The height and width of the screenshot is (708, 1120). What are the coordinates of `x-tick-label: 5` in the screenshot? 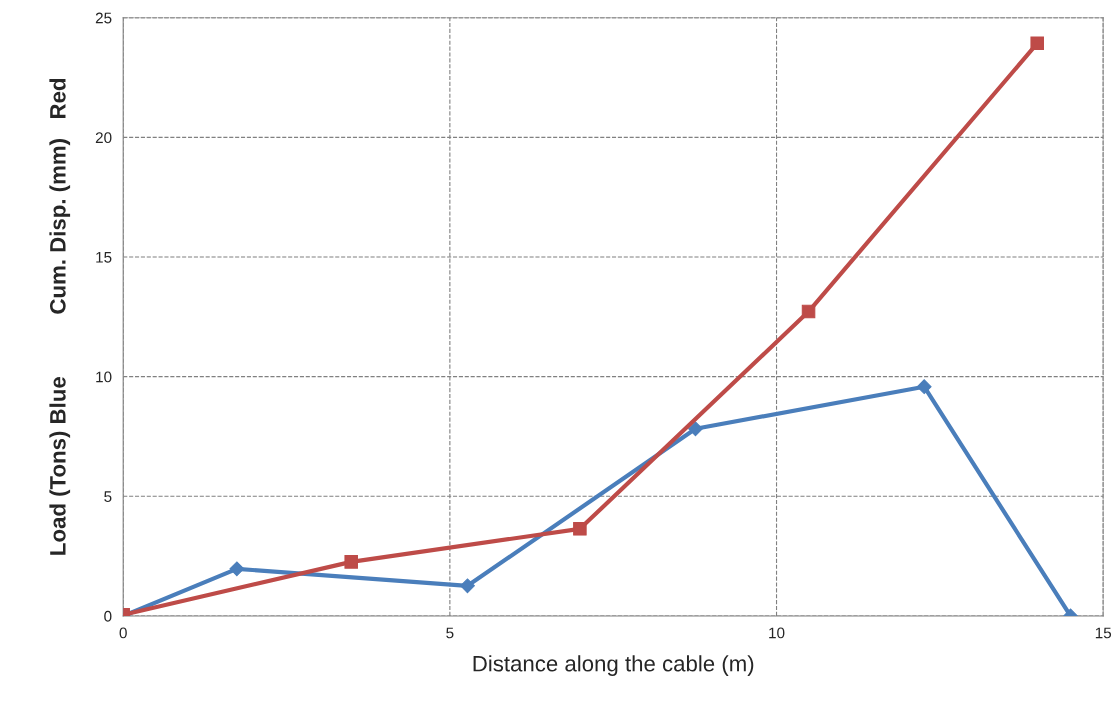 It's located at (450, 633).